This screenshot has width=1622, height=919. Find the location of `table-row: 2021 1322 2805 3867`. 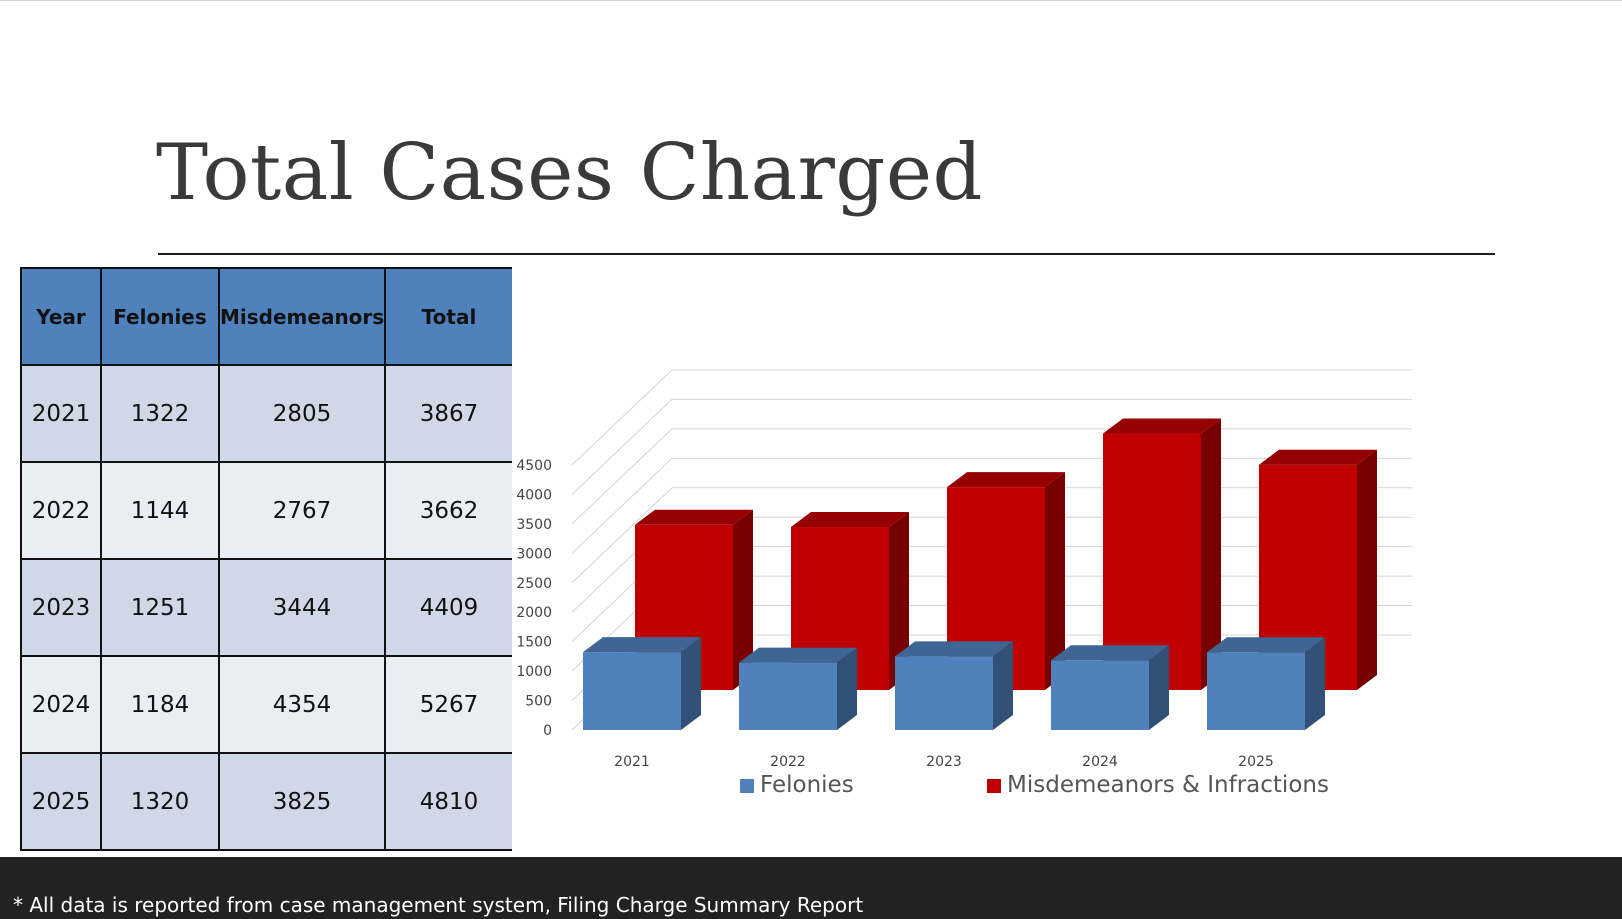

table-row: 2021 1322 2805 3867 is located at coordinates (266, 413).